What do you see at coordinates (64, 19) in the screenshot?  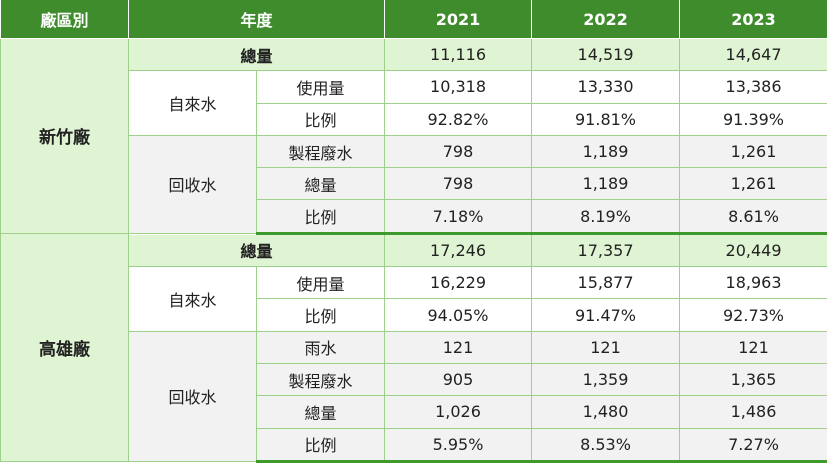 I see `header-factory: 廠區別` at bounding box center [64, 19].